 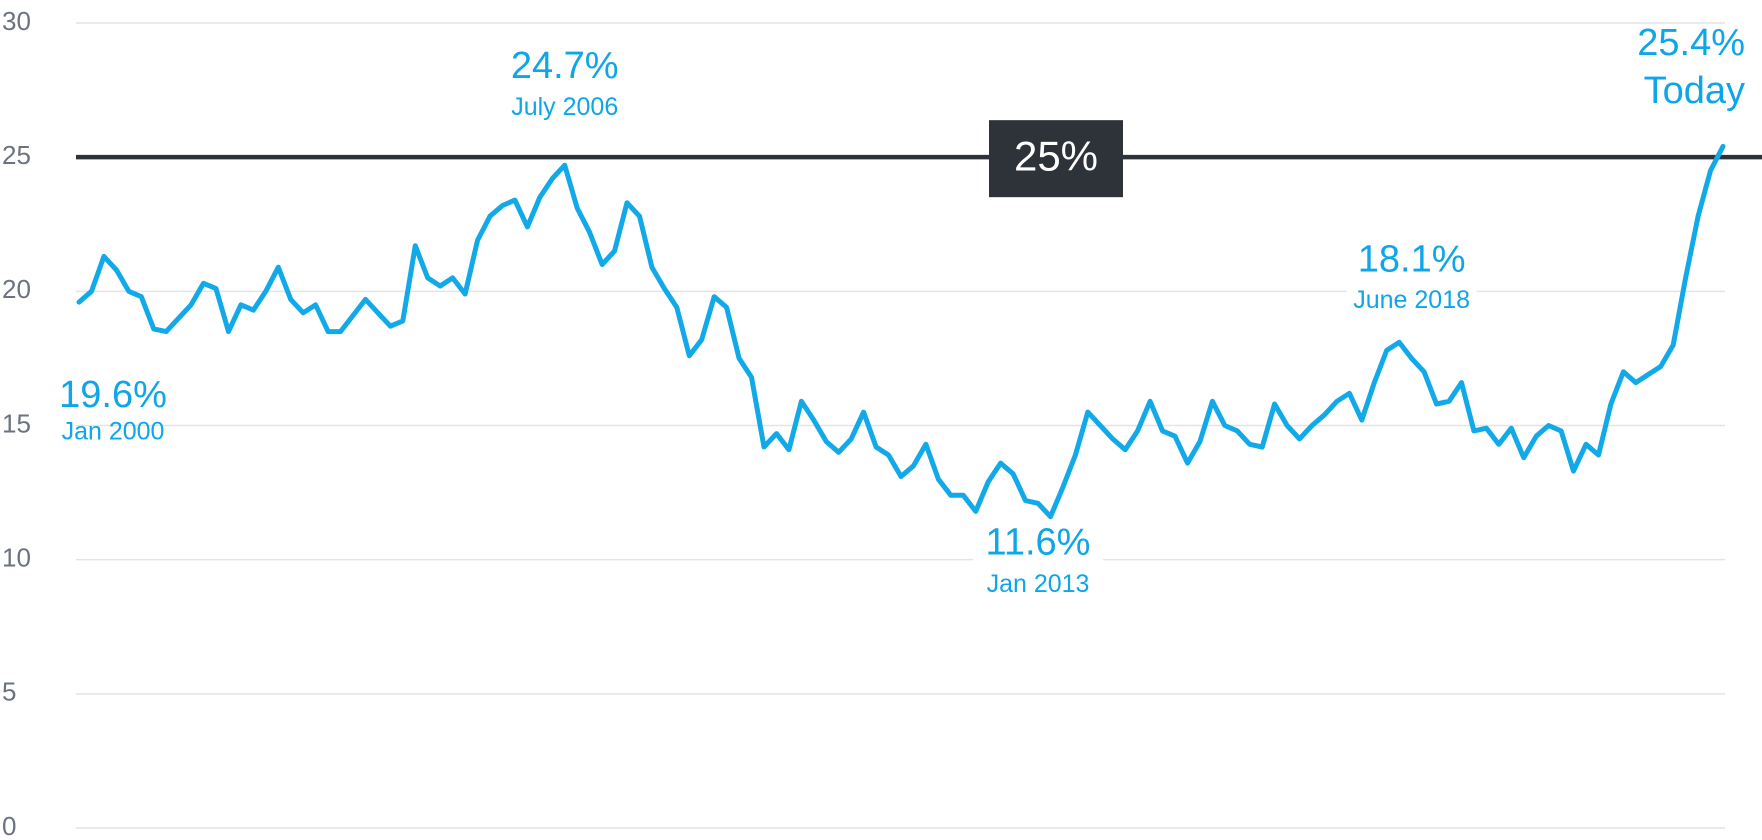 I want to click on reference-label-box, so click(x=1056, y=159).